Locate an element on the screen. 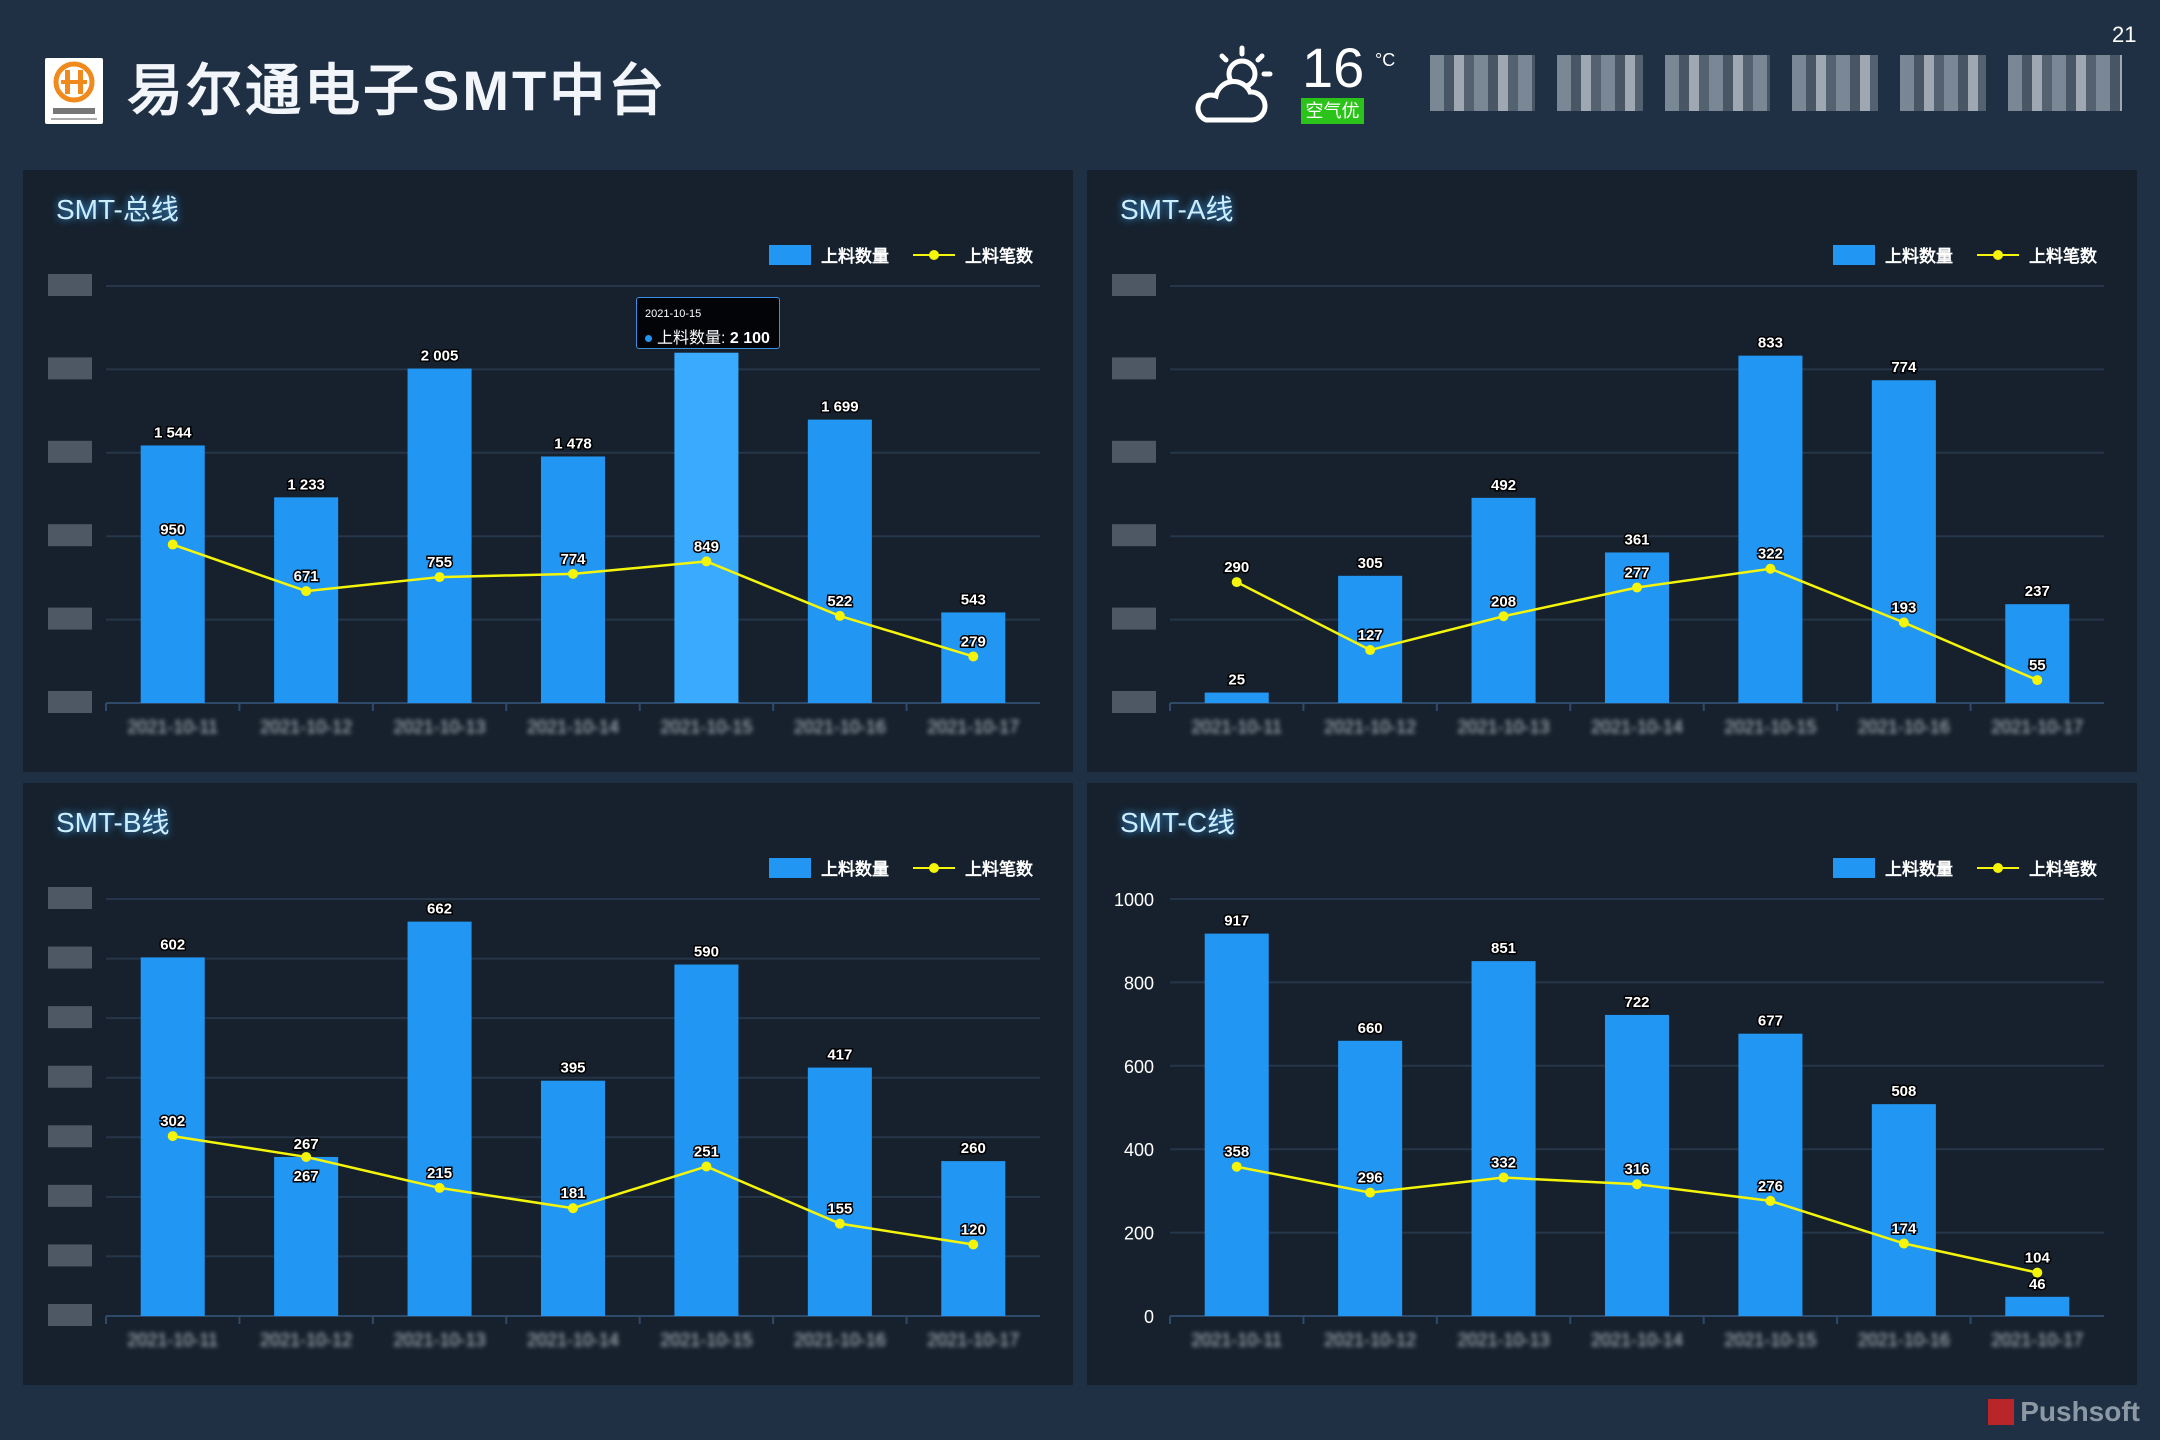 Image resolution: width=2160 pixels, height=1440 pixels. panel-title: SMT-总线 is located at coordinates (117, 209).